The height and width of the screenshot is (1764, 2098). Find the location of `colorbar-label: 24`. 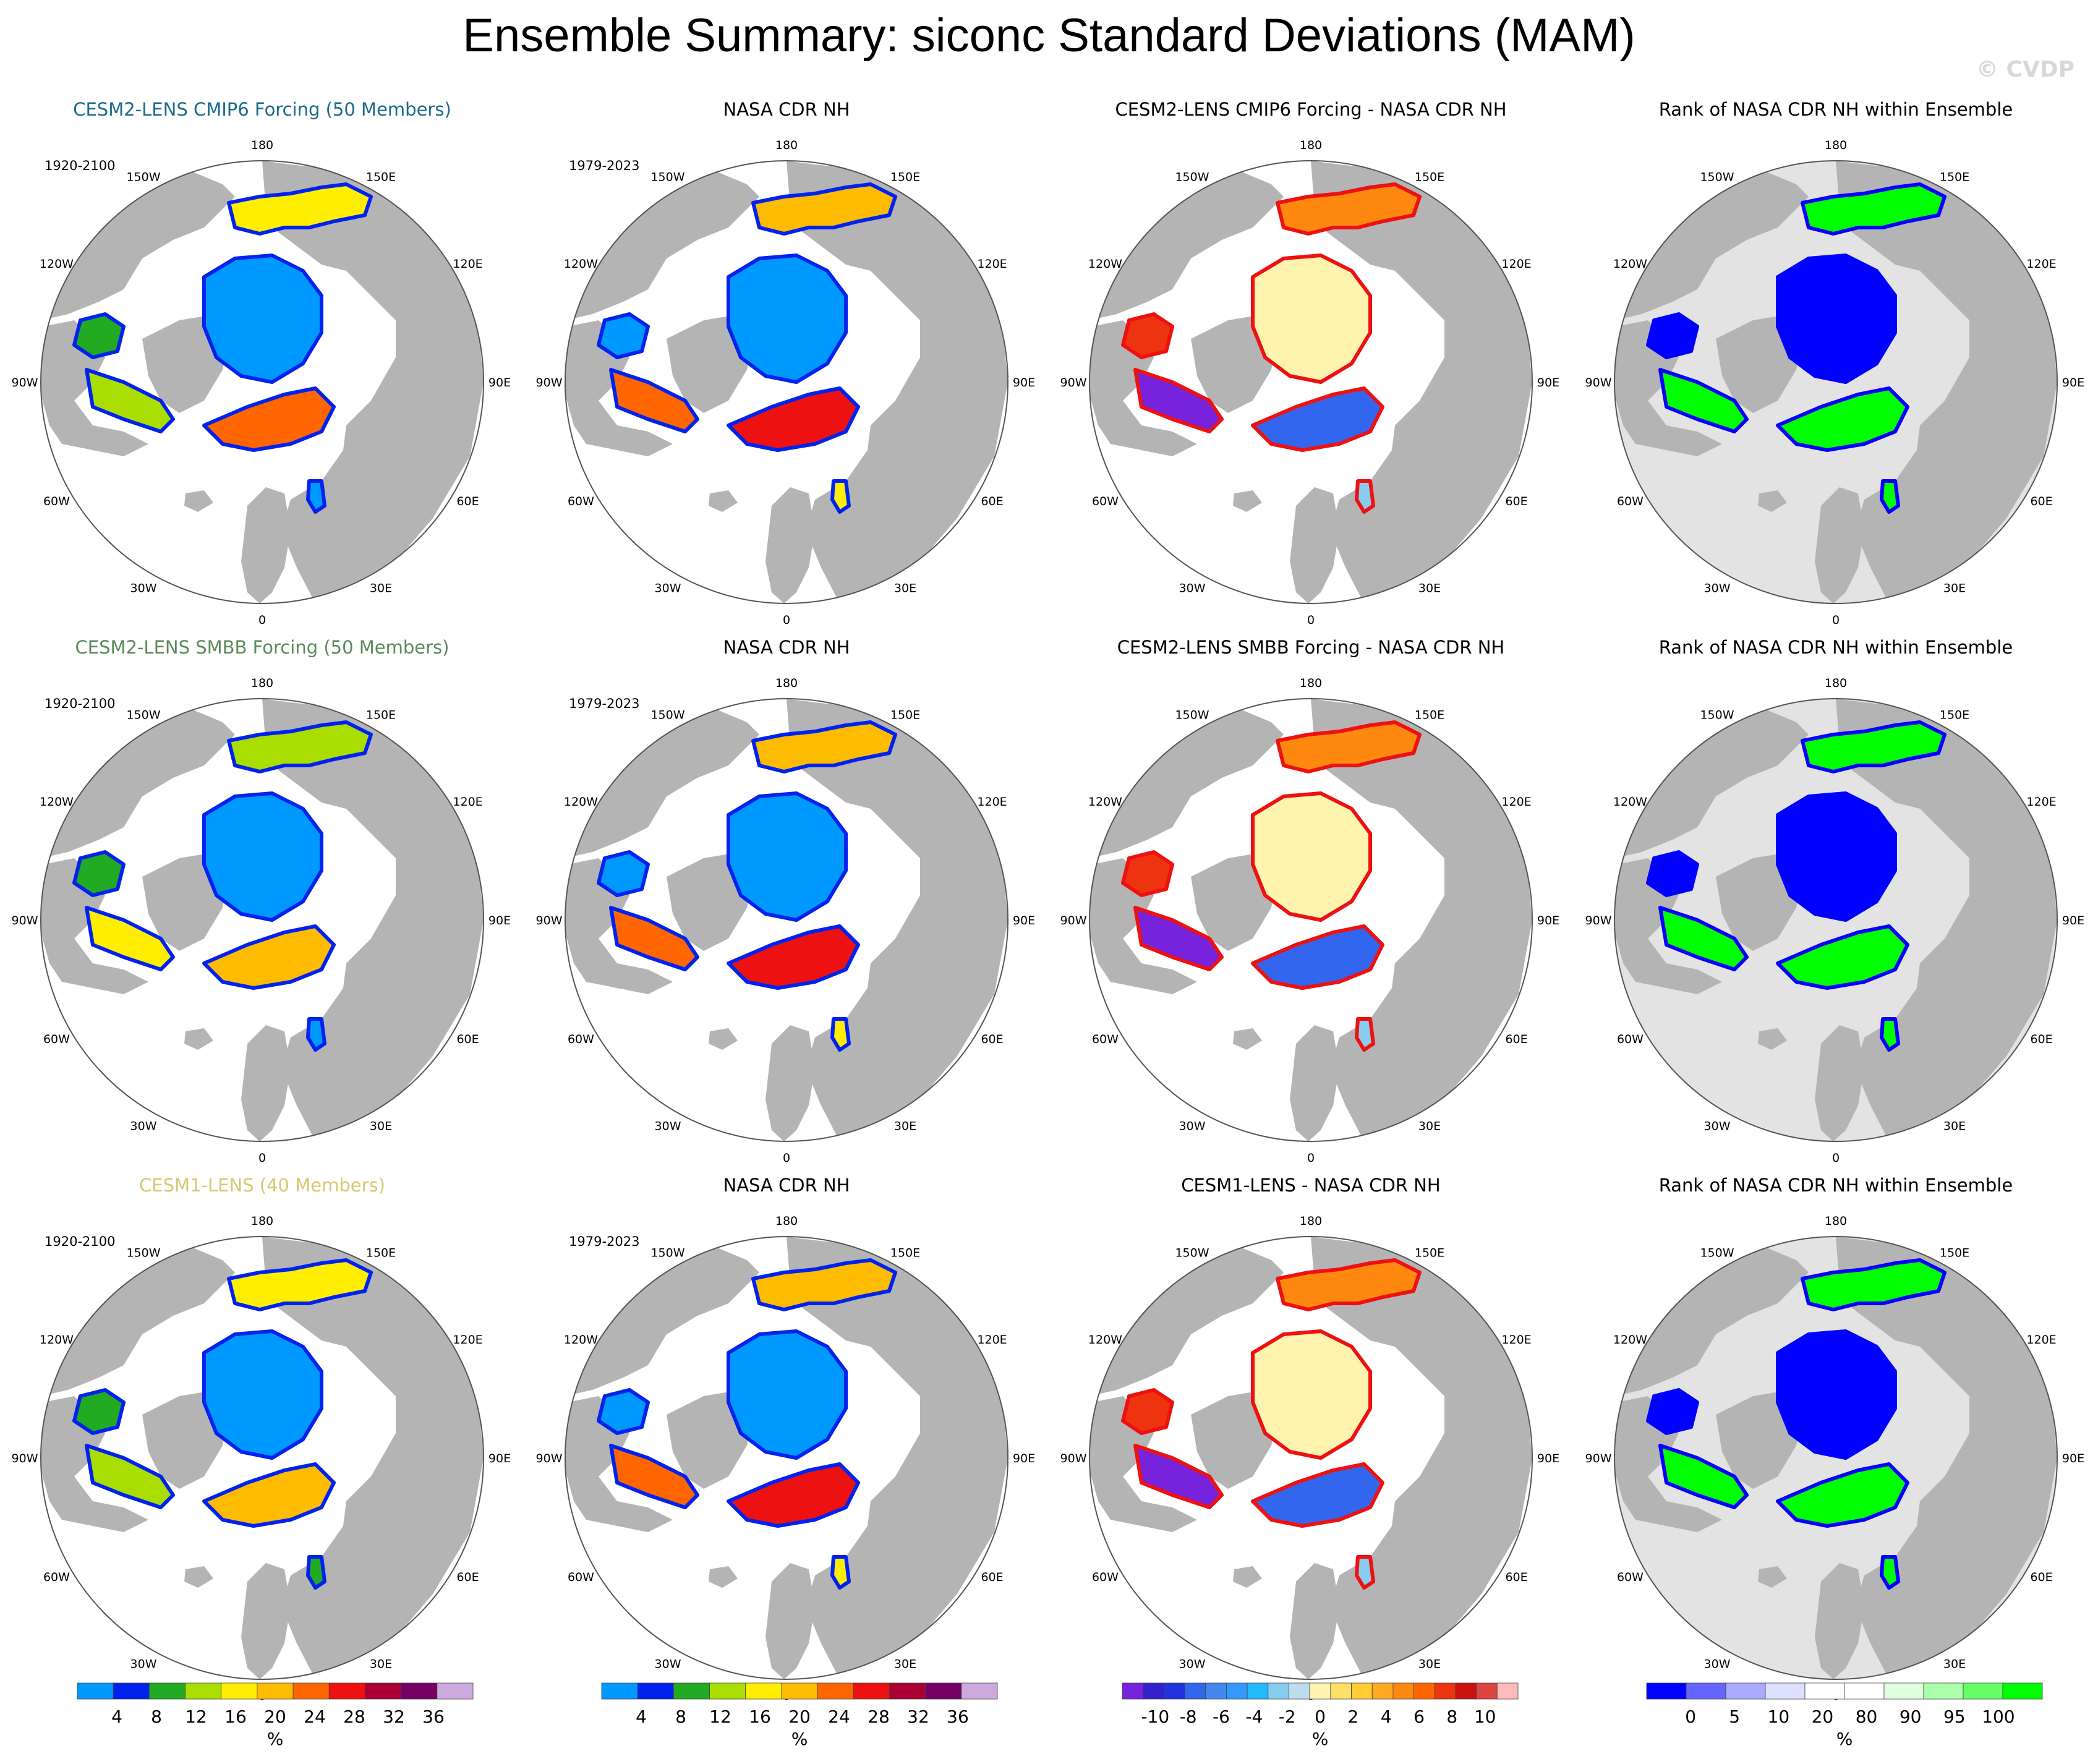

colorbar-label: 24 is located at coordinates (315, 1717).